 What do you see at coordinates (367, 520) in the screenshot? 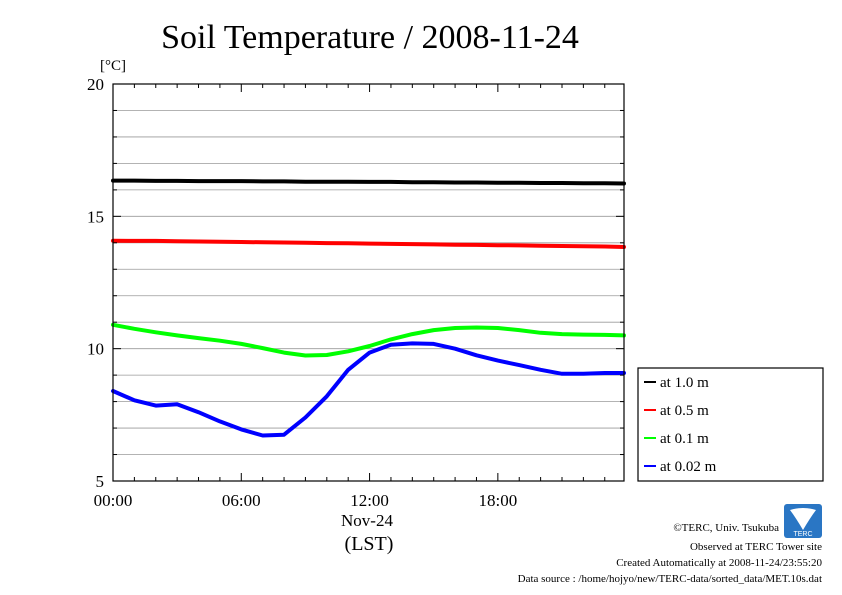
I see `x-axis-date-label: Nov-24` at bounding box center [367, 520].